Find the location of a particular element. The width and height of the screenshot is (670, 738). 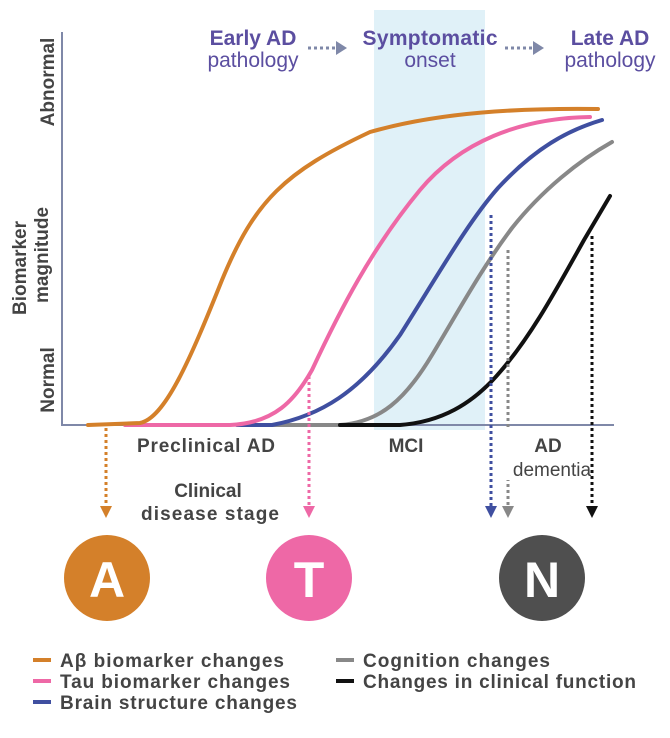

header-stage3-line1: Late AD is located at coordinates (610, 38).